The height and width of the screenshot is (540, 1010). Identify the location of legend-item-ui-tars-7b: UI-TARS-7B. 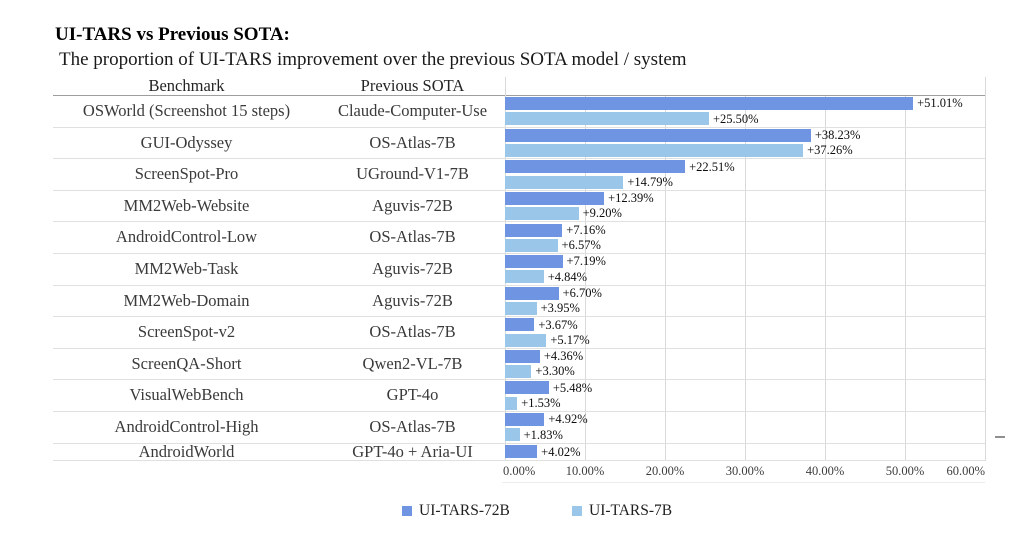
(622, 511).